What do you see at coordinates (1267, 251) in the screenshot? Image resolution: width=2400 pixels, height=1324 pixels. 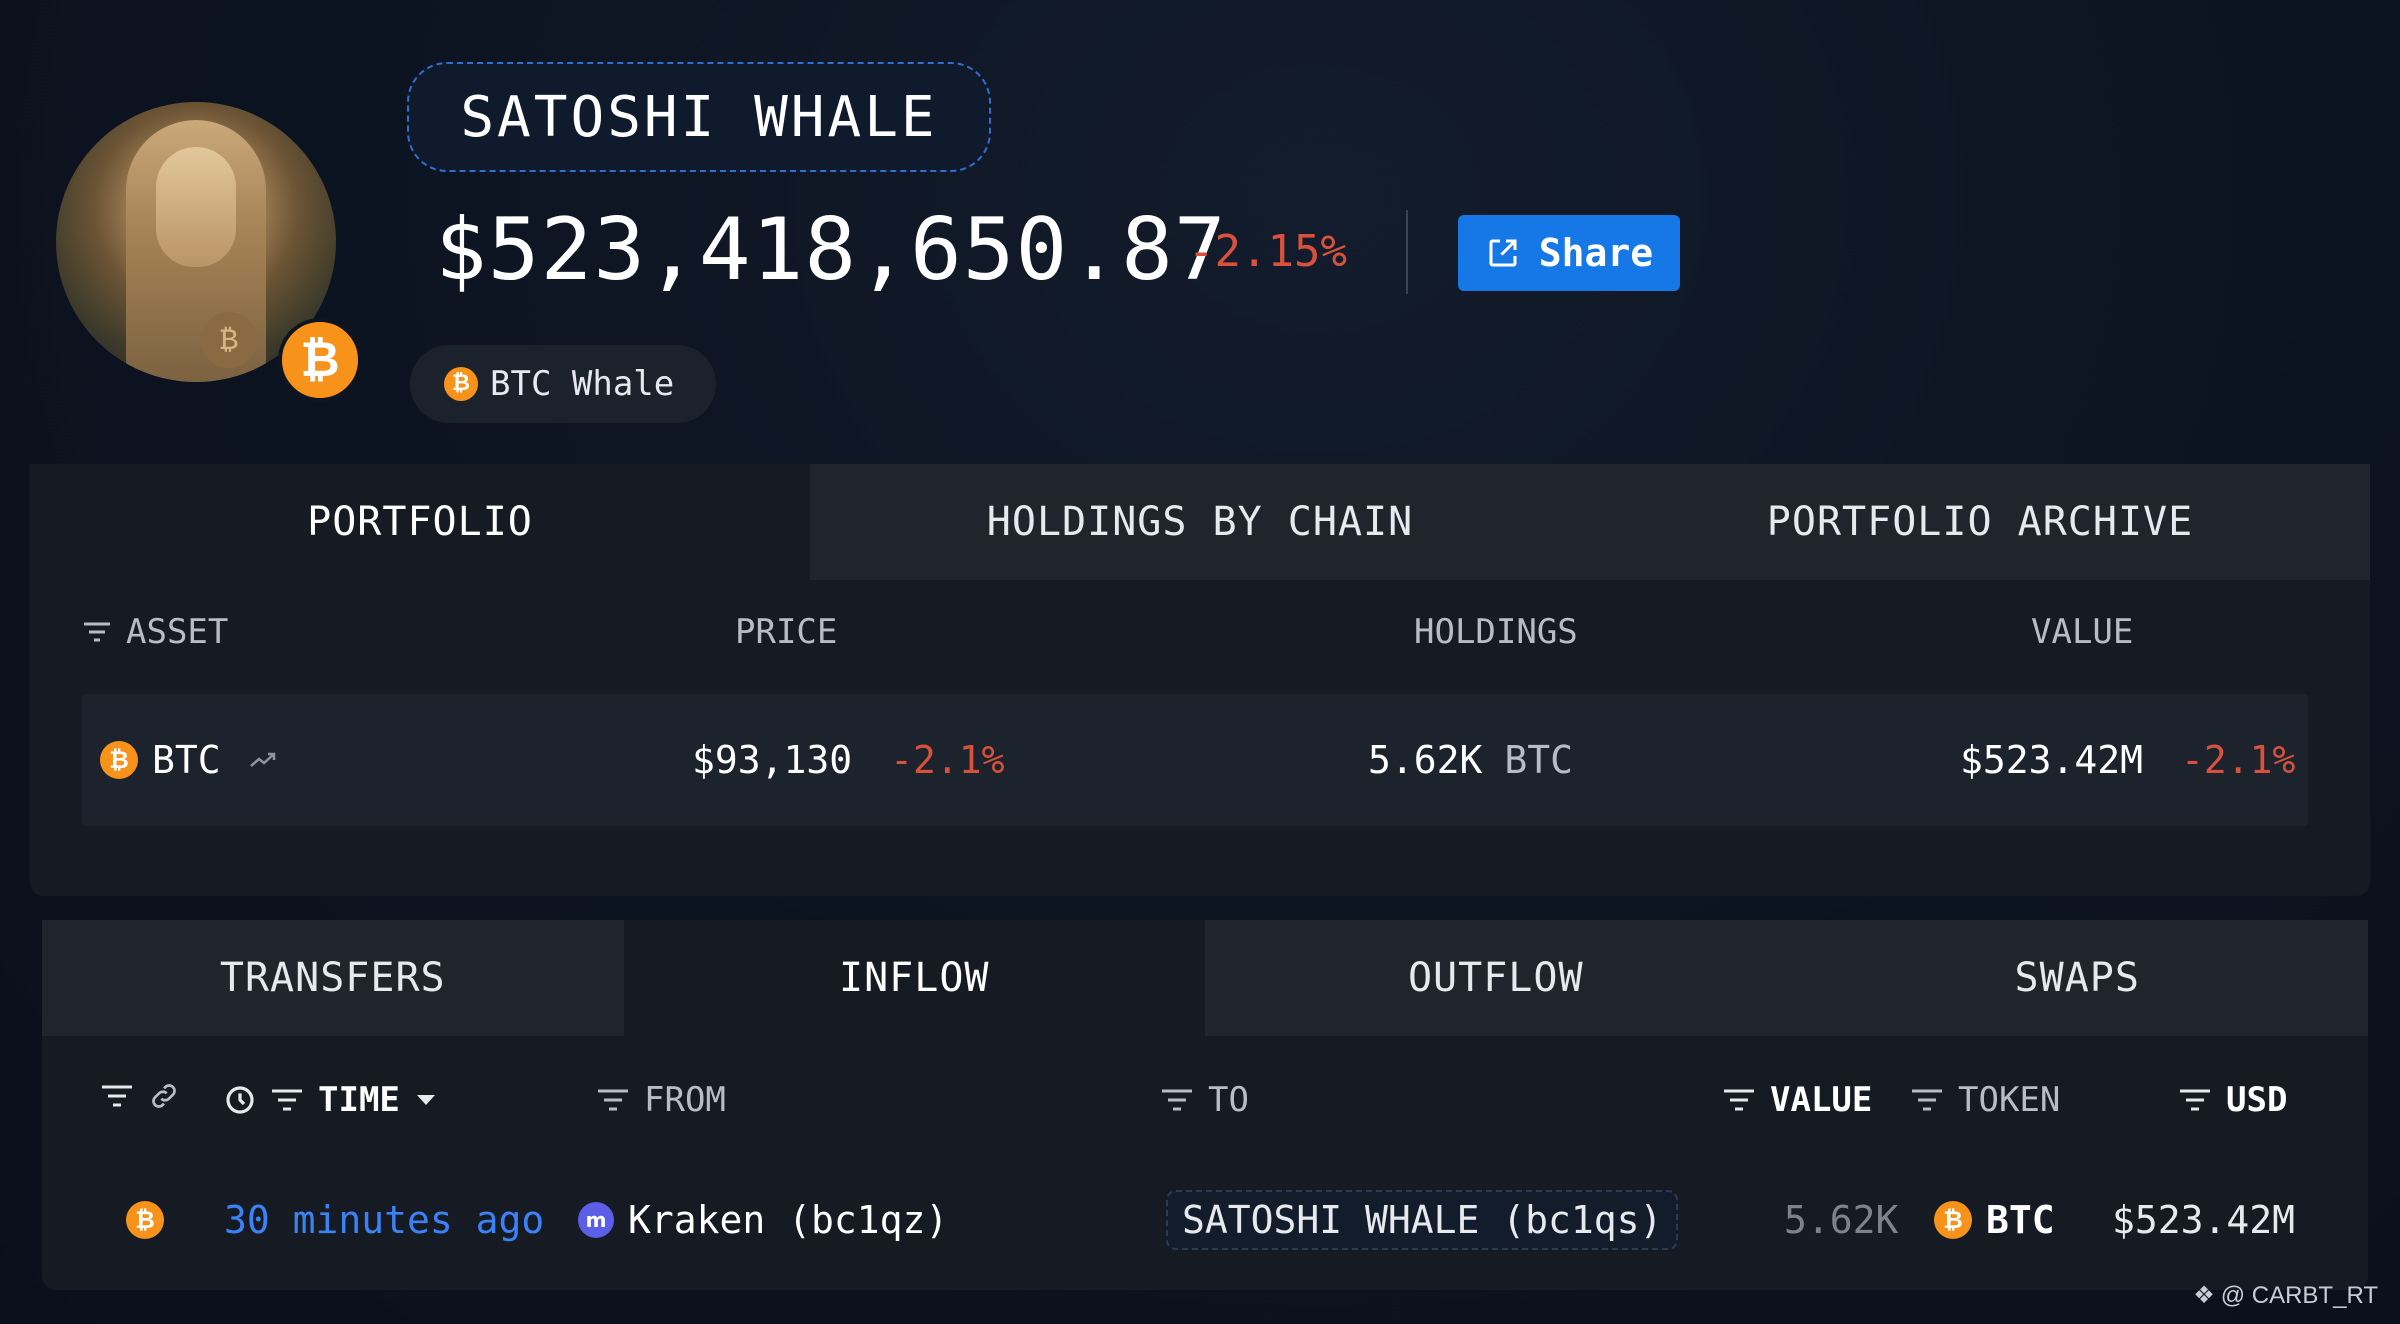 I see `total-change: -2.15%` at bounding box center [1267, 251].